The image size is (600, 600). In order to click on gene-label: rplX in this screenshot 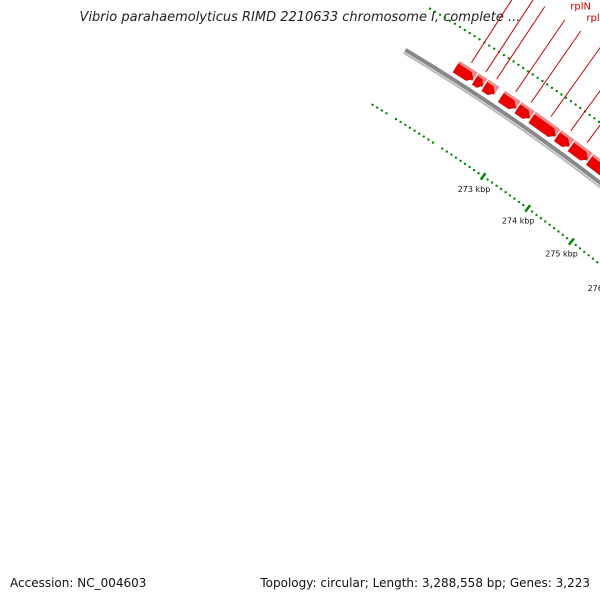, I will do `click(593, 18)`.